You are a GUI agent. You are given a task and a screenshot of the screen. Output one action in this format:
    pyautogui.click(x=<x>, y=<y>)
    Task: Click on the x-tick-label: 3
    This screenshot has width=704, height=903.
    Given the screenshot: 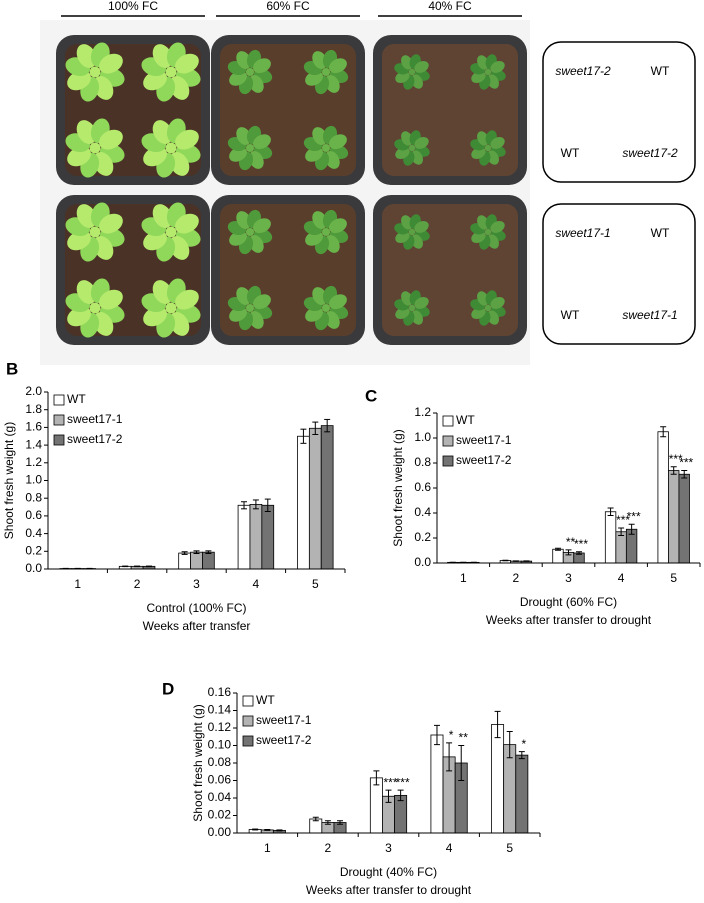 What is the action you would take?
    pyautogui.click(x=568, y=578)
    